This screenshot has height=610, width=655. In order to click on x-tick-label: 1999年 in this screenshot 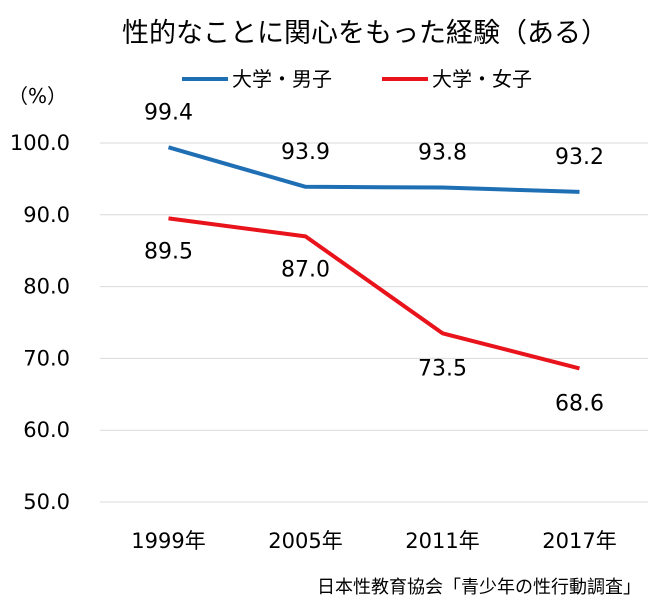, I will do `click(168, 541)`.